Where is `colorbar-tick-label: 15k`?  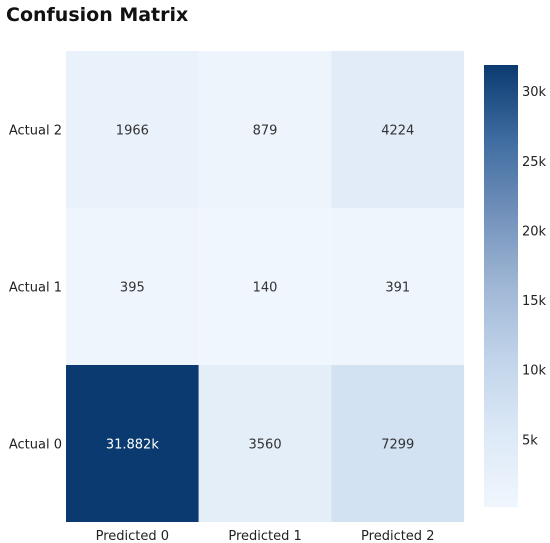 colorbar-tick-label: 15k is located at coordinates (534, 301).